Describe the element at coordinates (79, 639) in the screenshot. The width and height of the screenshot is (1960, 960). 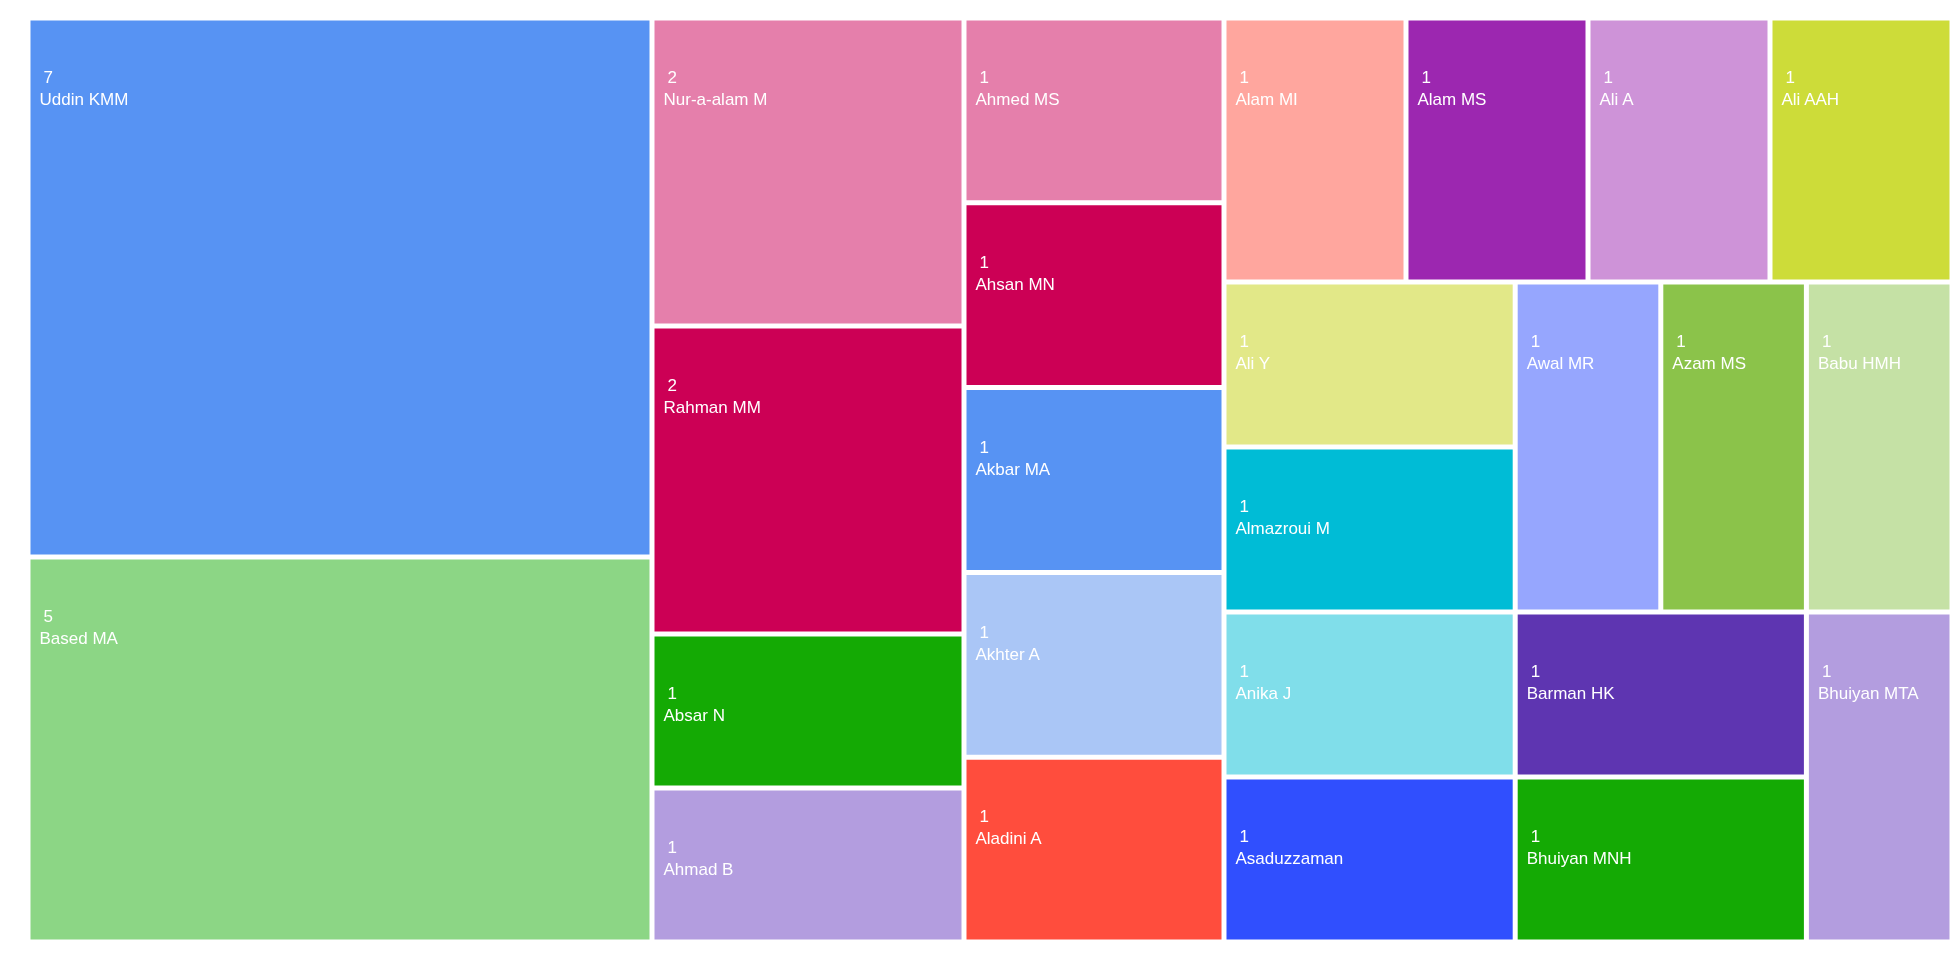
I see `category-label: Based MA` at that location.